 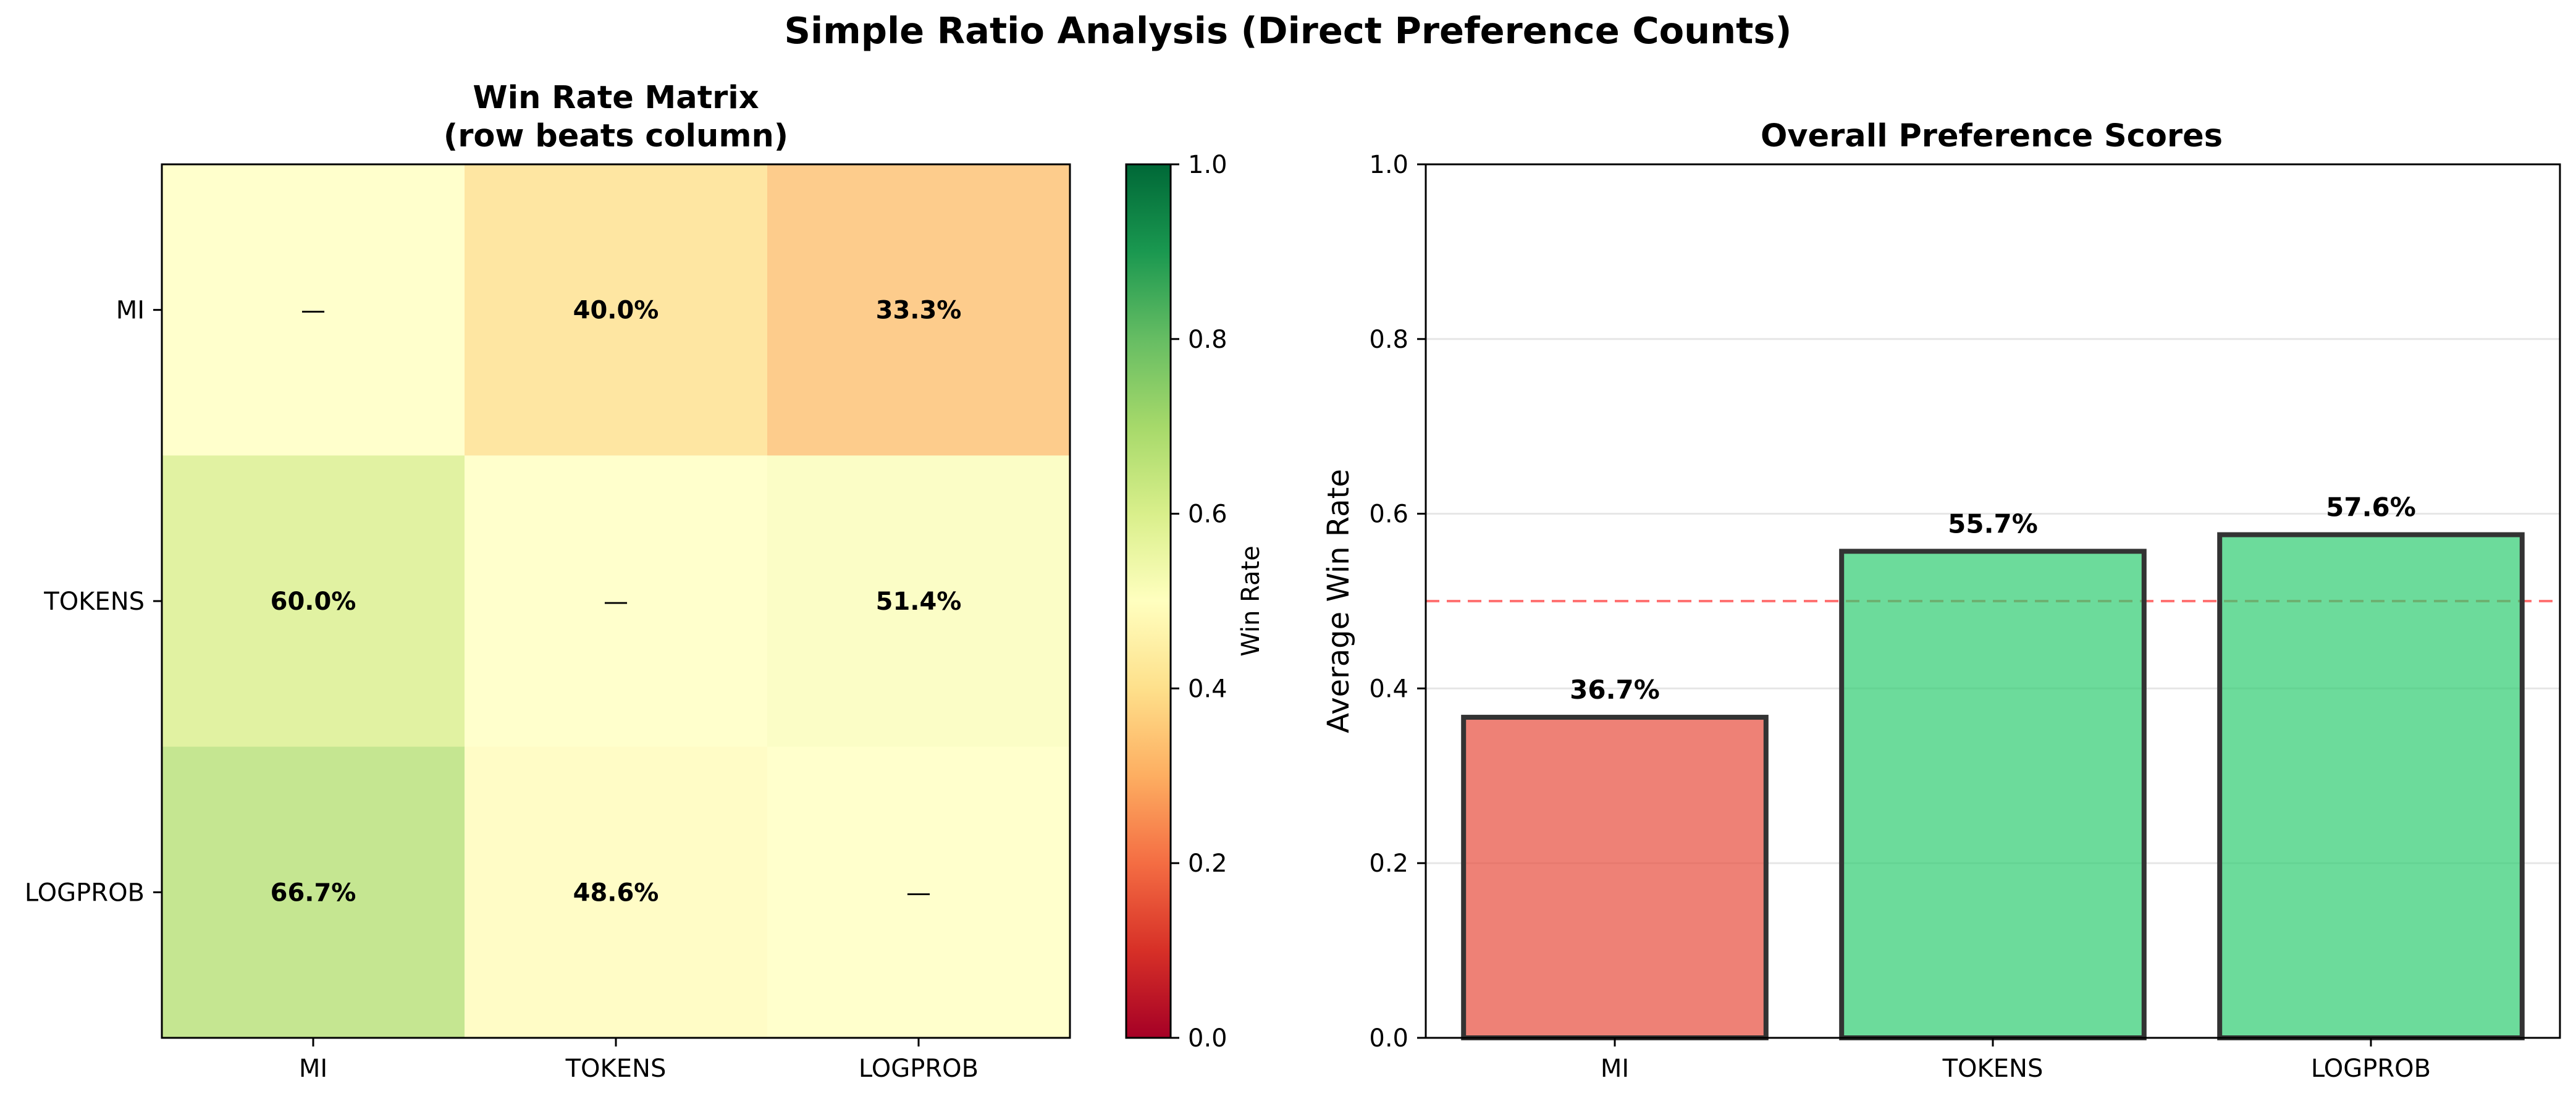 What do you see at coordinates (313, 1069) in the screenshot?
I see `heatmap-x-tick-label: MI` at bounding box center [313, 1069].